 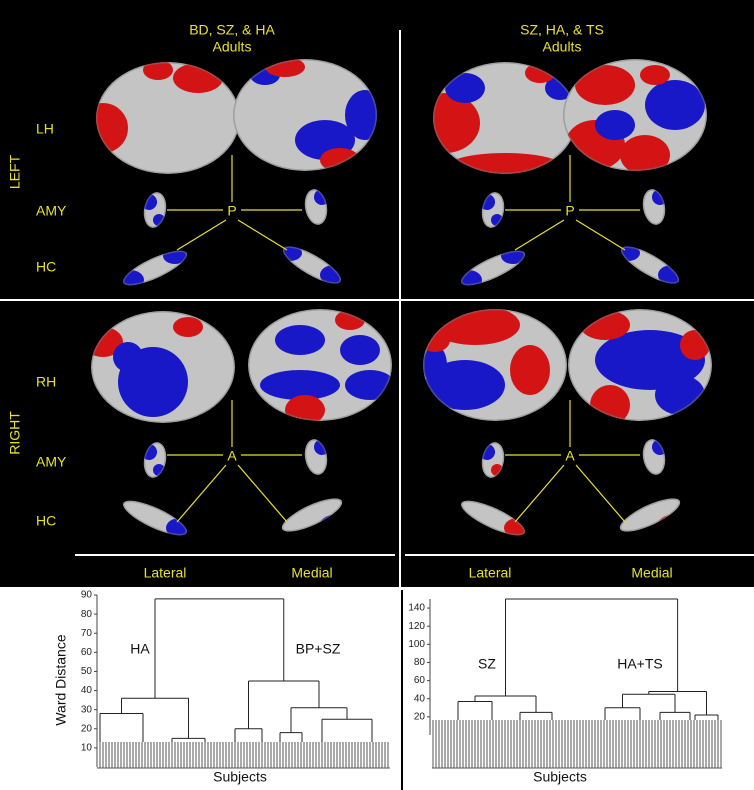 What do you see at coordinates (318, 649) in the screenshot?
I see `cluster-label: BP+SZ` at bounding box center [318, 649].